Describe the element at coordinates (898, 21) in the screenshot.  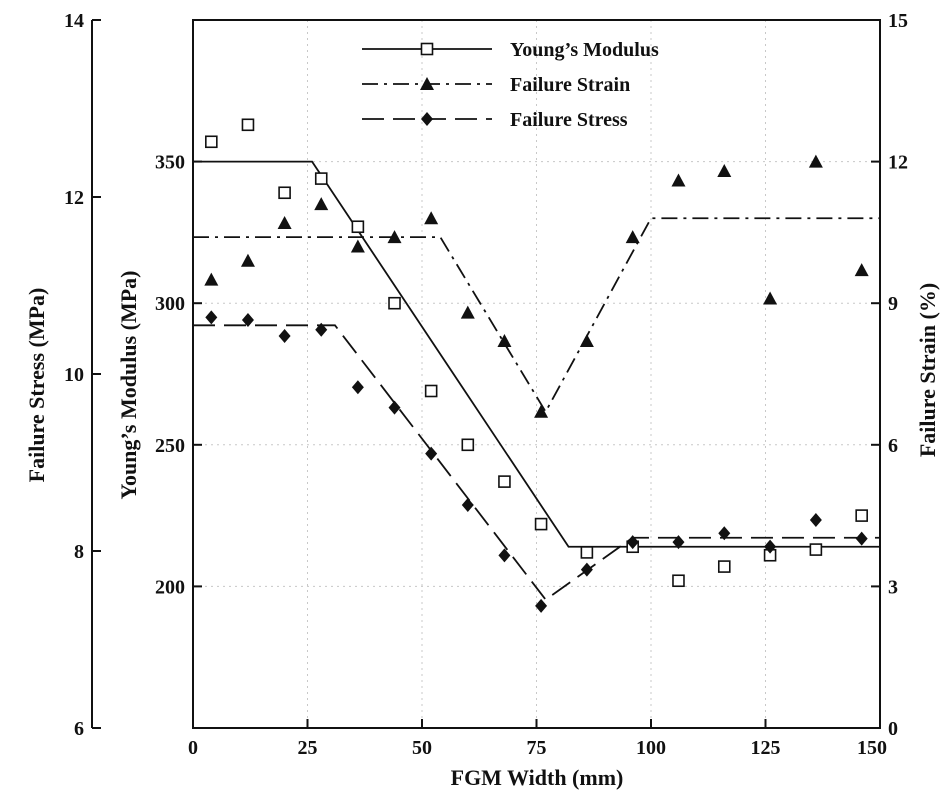
I see `failure-strain-tick-label: 15` at that location.